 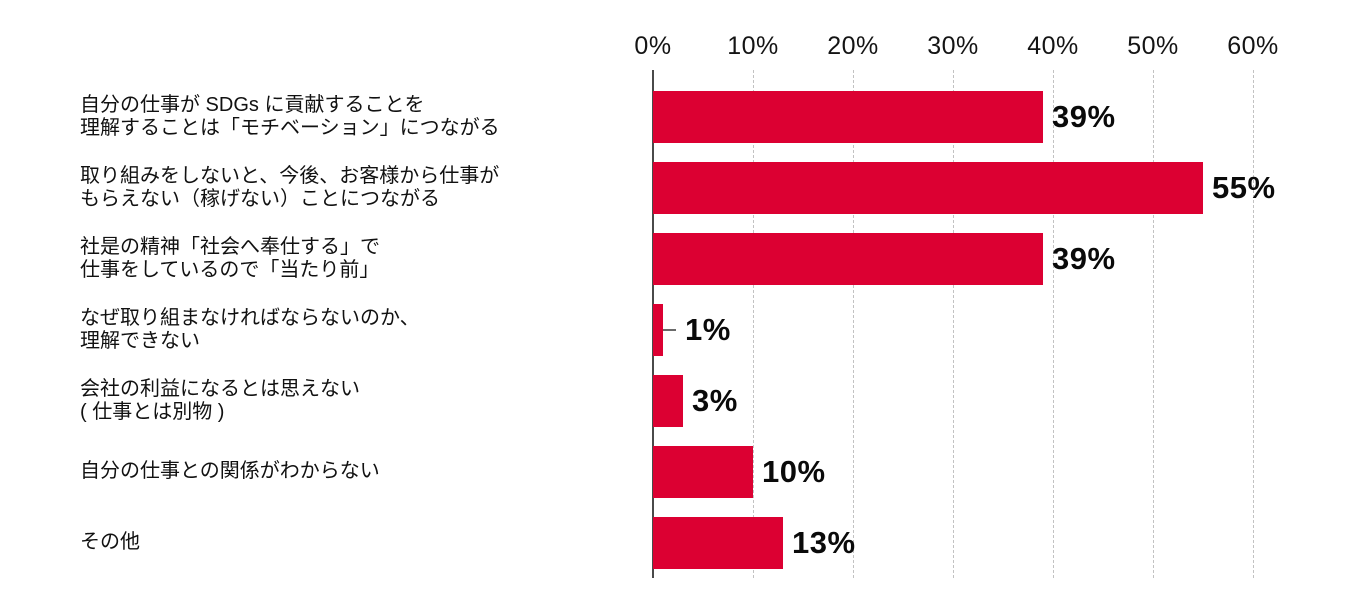 What do you see at coordinates (290, 175) in the screenshot?
I see `category-label-line: 取り組みをしないと、今後、お客様から仕事が` at bounding box center [290, 175].